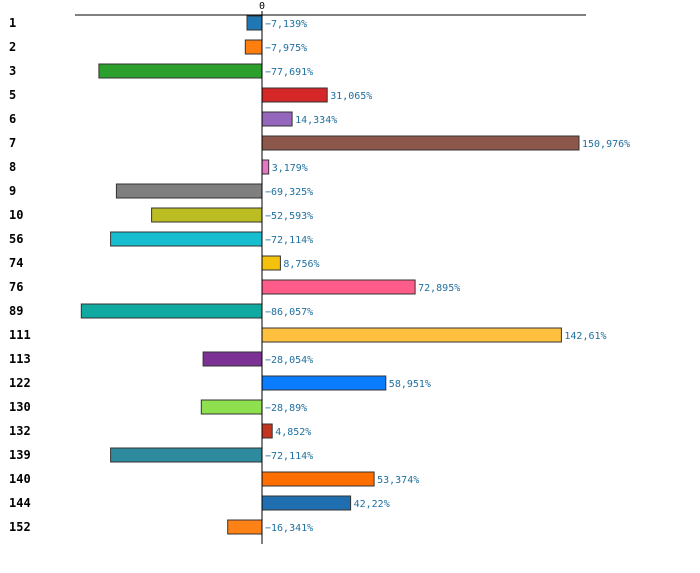 This screenshot has width=700, height=573. I want to click on category-label: 3, so click(12, 71).